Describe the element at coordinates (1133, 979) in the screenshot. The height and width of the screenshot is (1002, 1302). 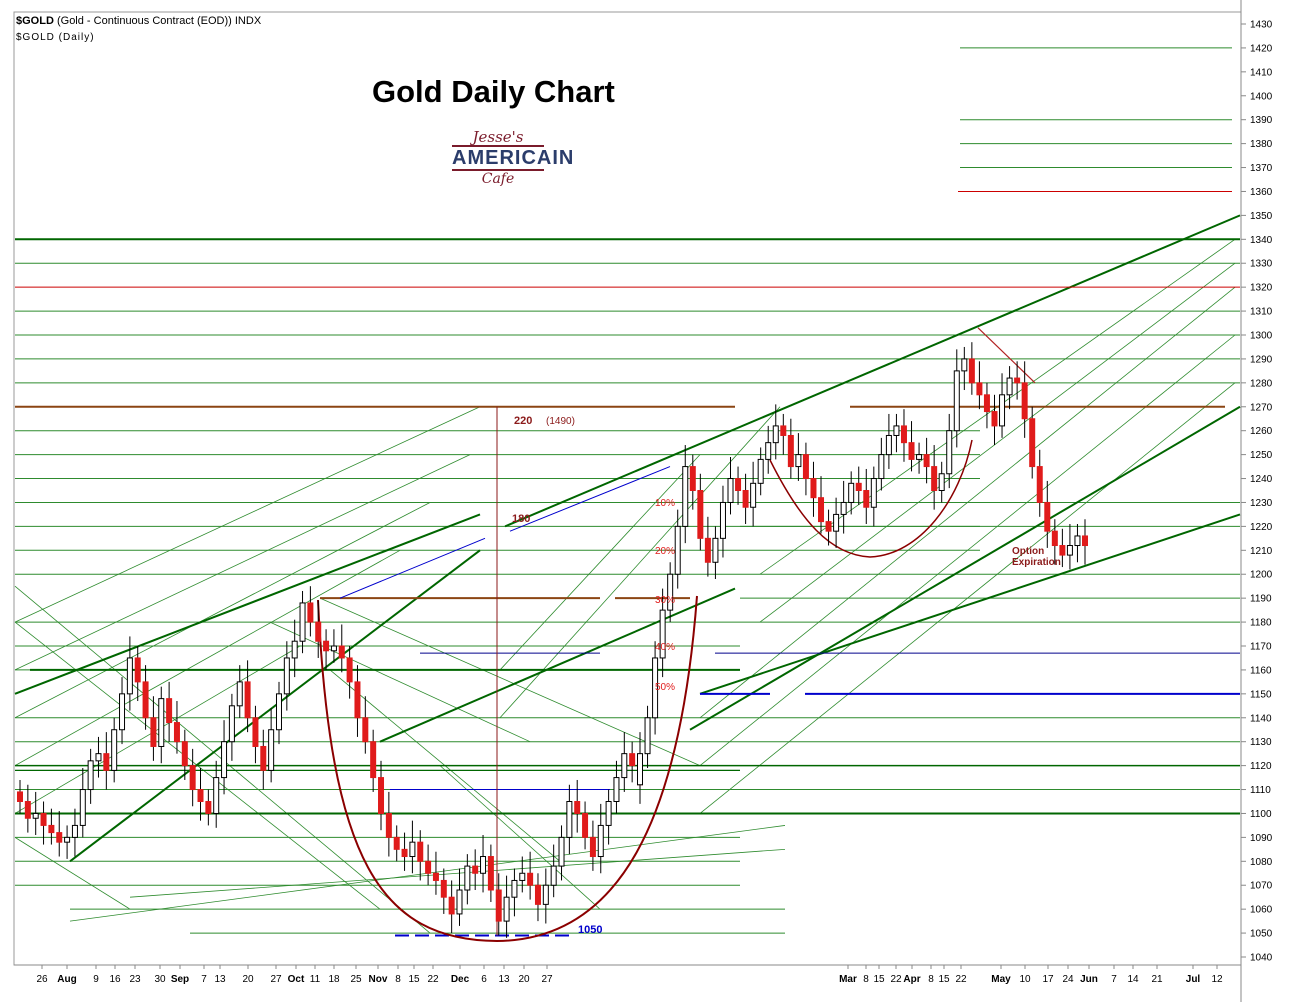
I see `x-tick-label: 14` at that location.